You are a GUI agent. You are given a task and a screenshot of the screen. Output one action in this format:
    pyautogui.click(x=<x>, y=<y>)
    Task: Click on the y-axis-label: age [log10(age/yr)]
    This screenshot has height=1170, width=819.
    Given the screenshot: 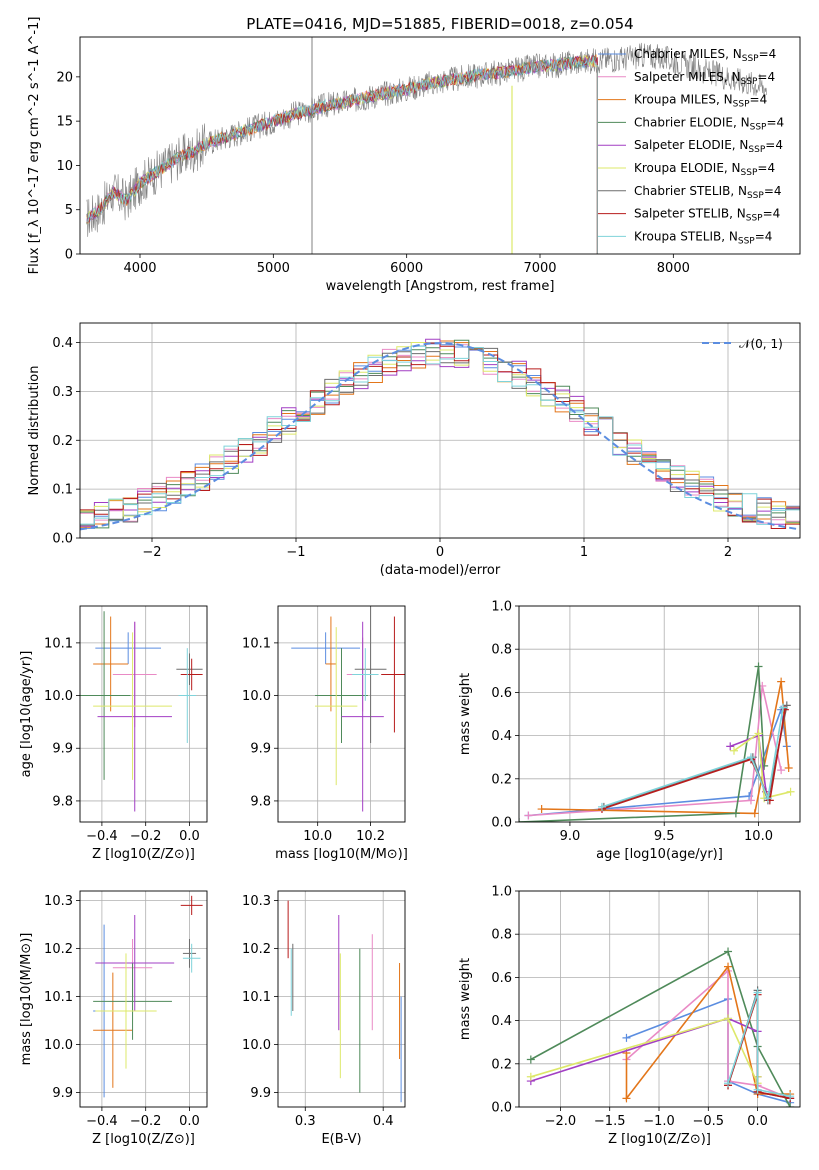 What is the action you would take?
    pyautogui.click(x=26, y=714)
    